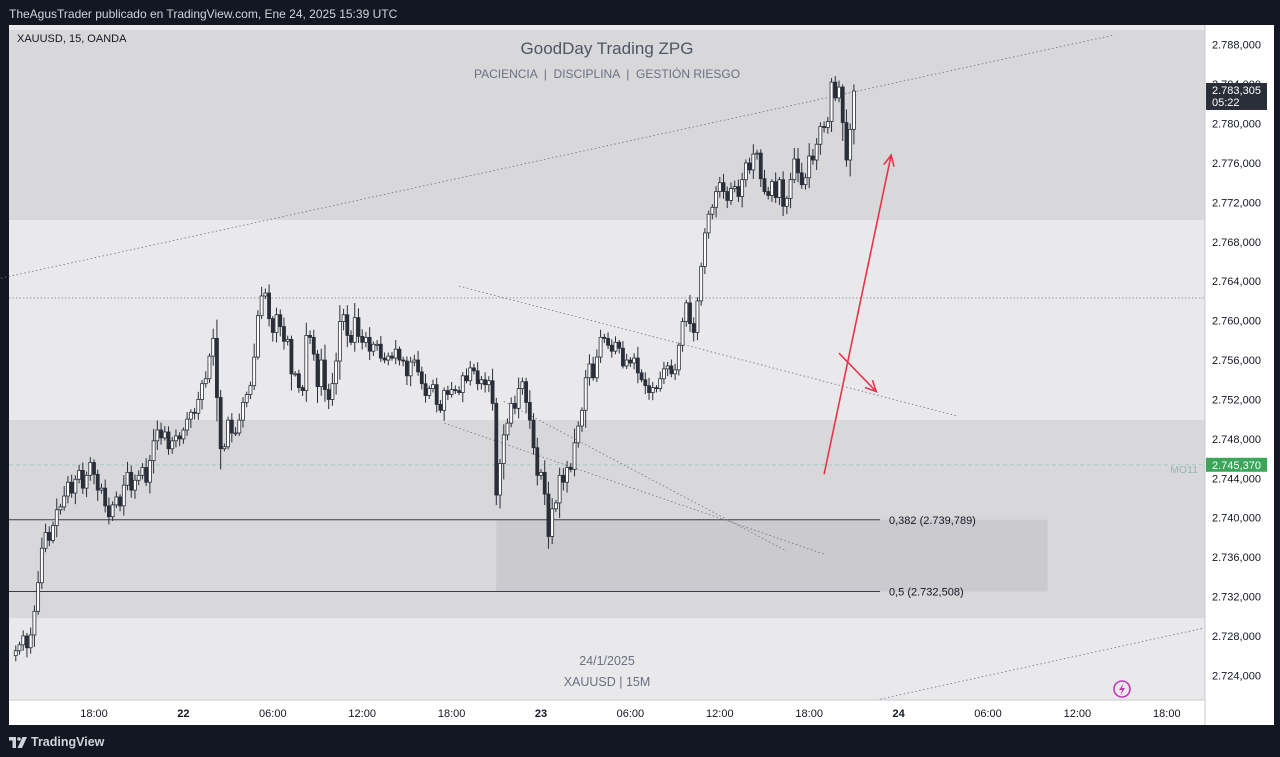 This screenshot has height=757, width=1280. Describe the element at coordinates (1236, 598) in the screenshot. I see `y-tick-label: 2.732,000` at that location.